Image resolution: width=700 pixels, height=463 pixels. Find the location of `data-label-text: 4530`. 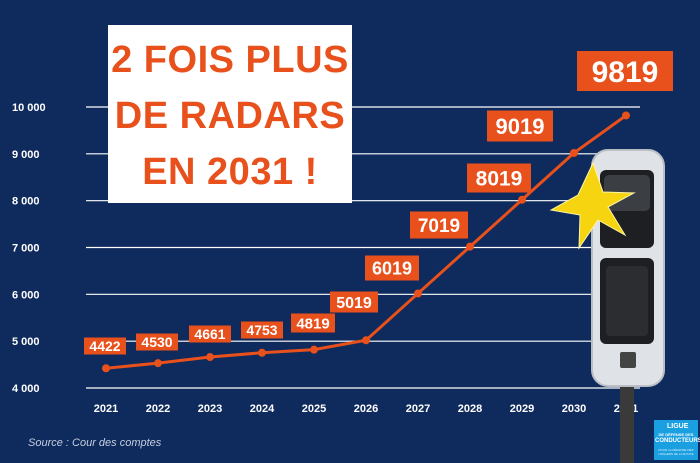

data-label-text: 4530 is located at coordinates (156, 342).